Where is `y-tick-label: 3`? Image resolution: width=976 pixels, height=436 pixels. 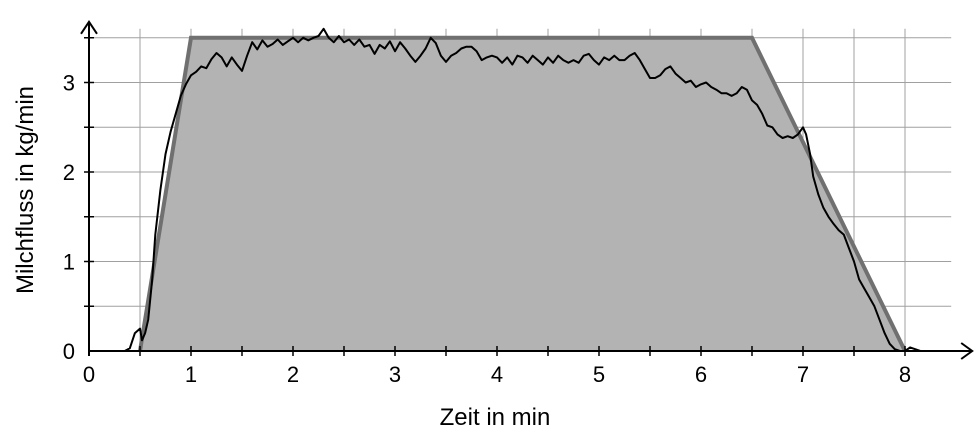 y-tick-label: 3 is located at coordinates (69, 83).